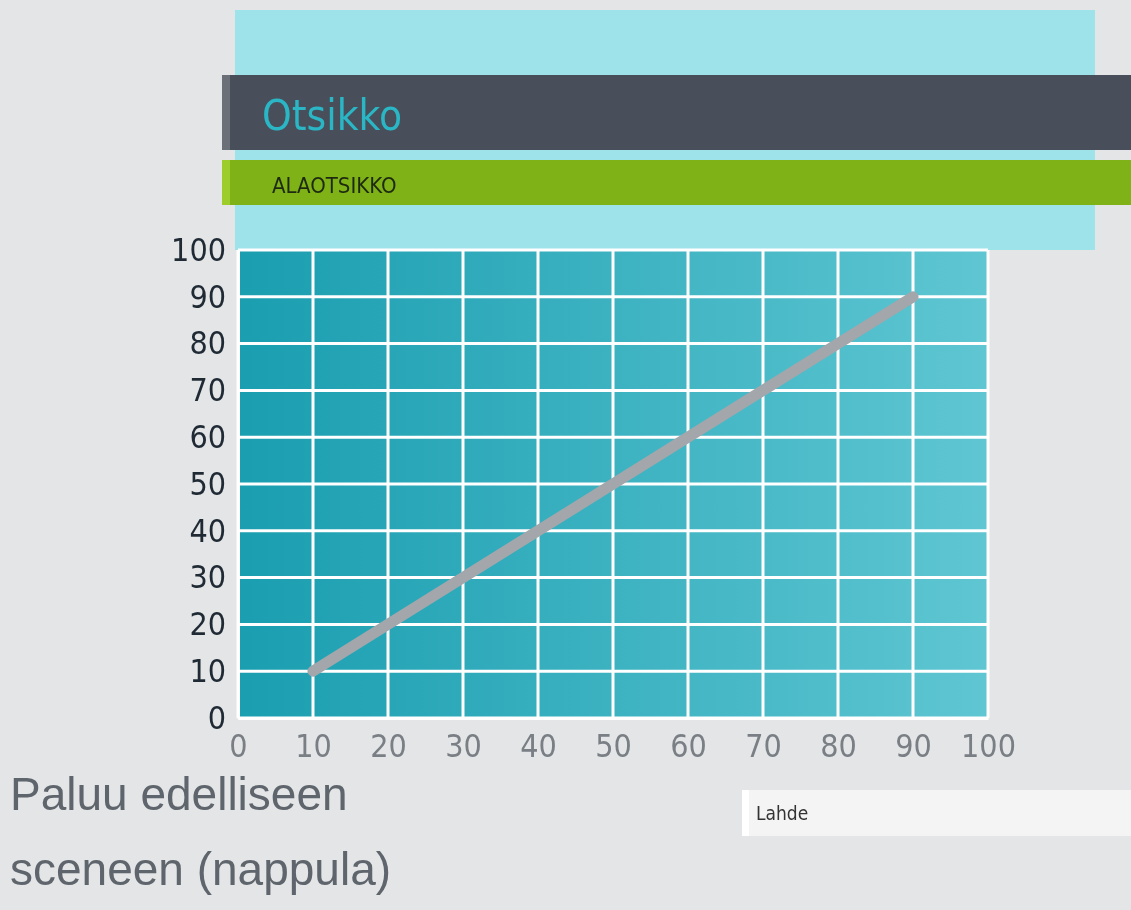  What do you see at coordinates (613, 745) in the screenshot?
I see `x-tick-label: 50` at bounding box center [613, 745].